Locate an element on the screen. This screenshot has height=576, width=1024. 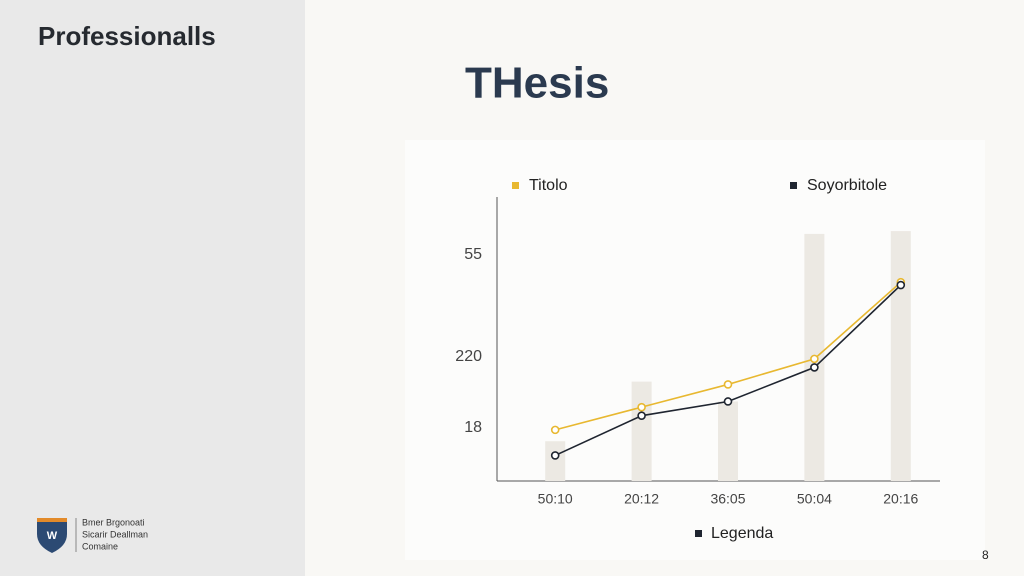
x-tick-label: 20:12 is located at coordinates (641, 499).